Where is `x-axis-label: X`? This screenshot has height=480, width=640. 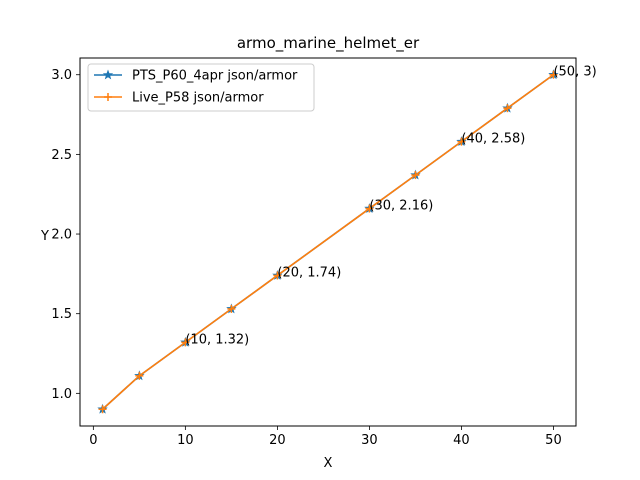 x-axis-label: X is located at coordinates (328, 463).